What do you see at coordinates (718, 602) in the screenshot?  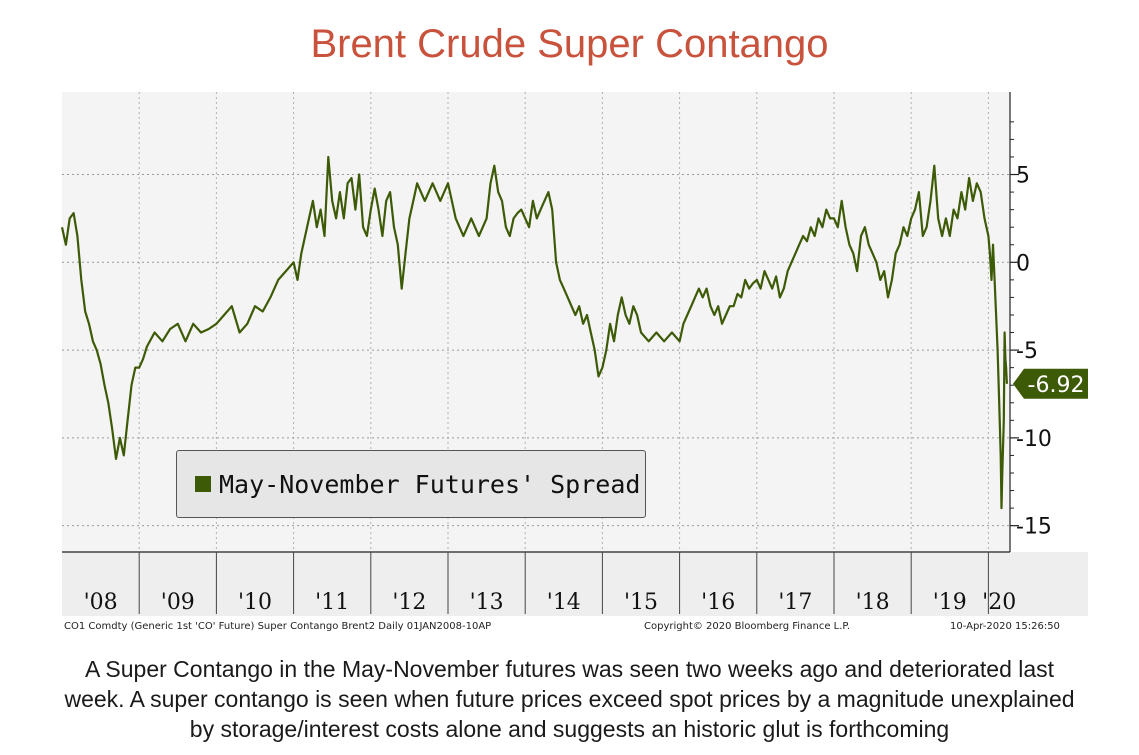 I see `x-tick-label: '16` at bounding box center [718, 602].